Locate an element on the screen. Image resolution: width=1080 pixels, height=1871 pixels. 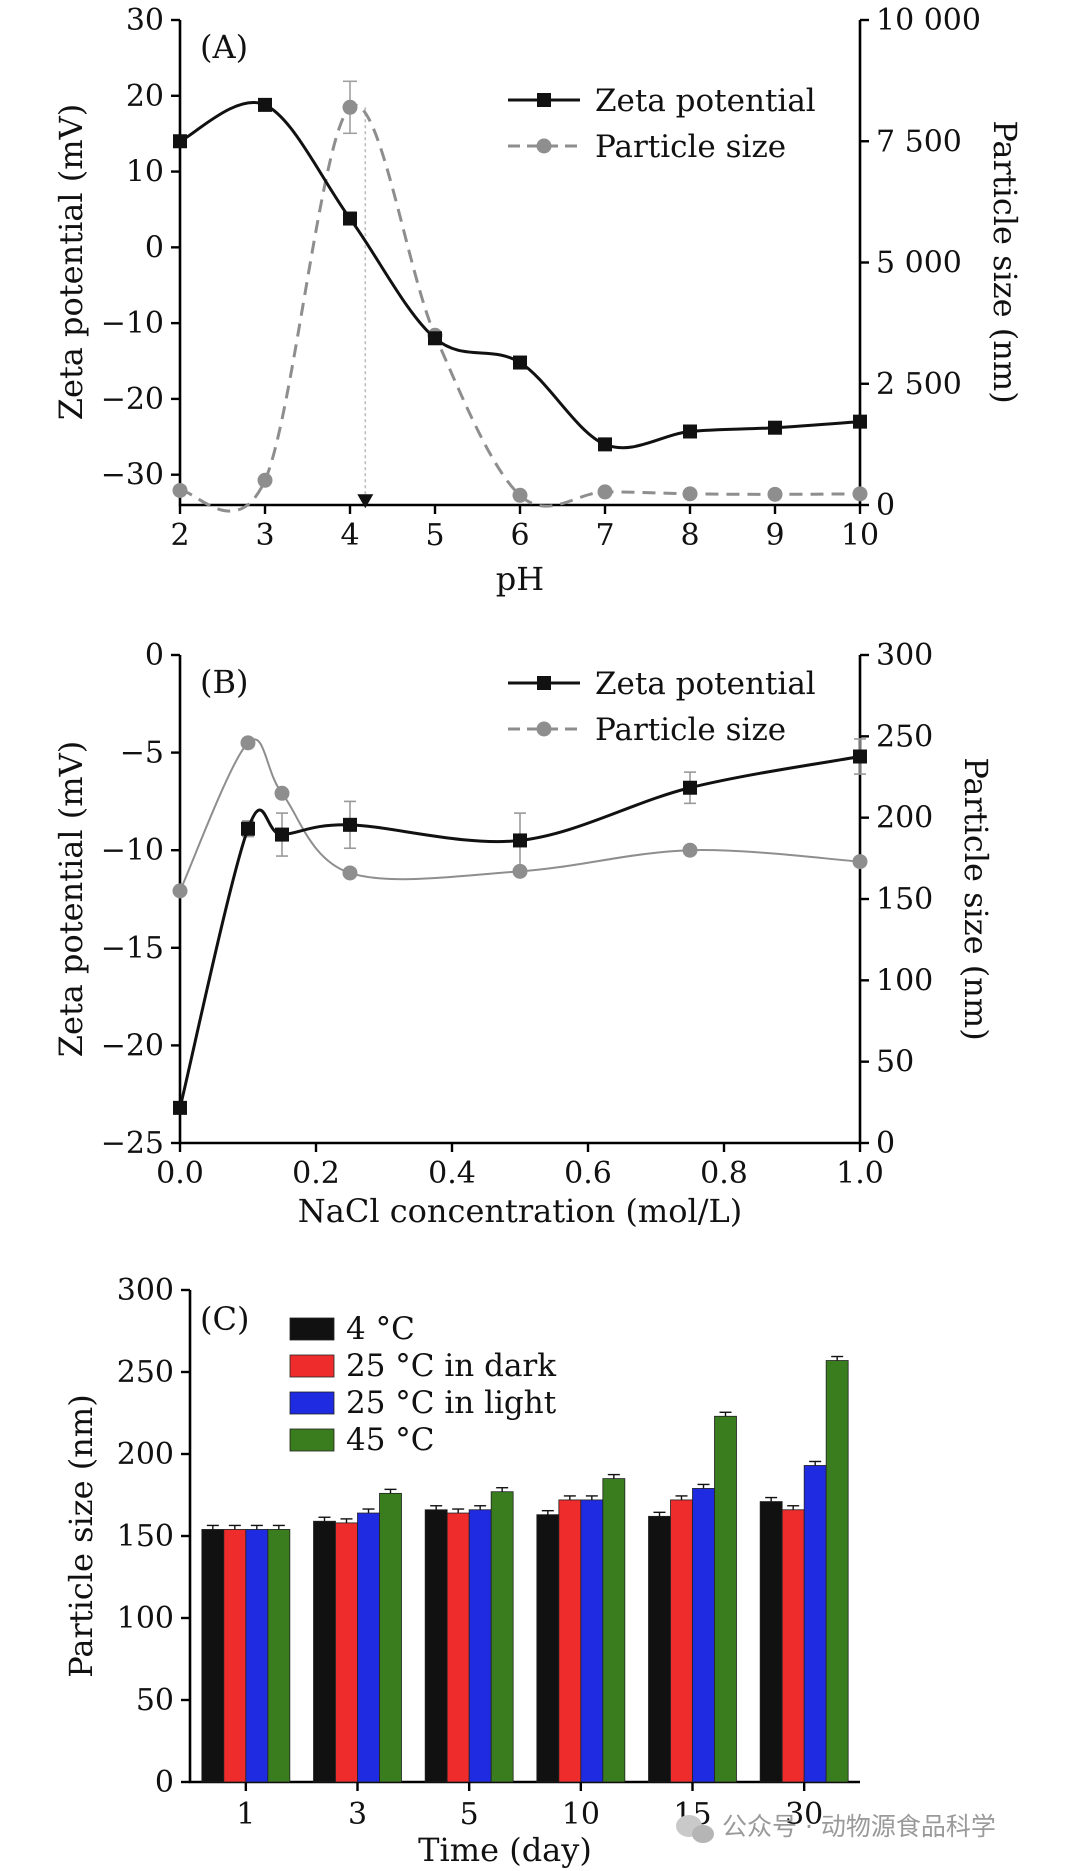
panel-c-x-axis-title: Time (day) is located at coordinates (505, 1850).